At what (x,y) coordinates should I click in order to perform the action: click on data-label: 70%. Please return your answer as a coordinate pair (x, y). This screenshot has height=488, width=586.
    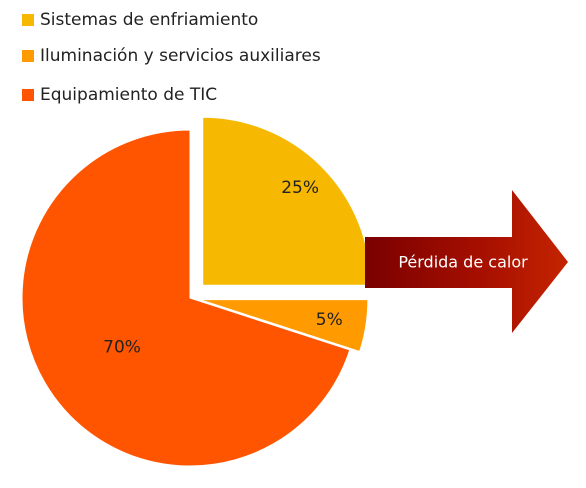
    Looking at the image, I should click on (122, 347).